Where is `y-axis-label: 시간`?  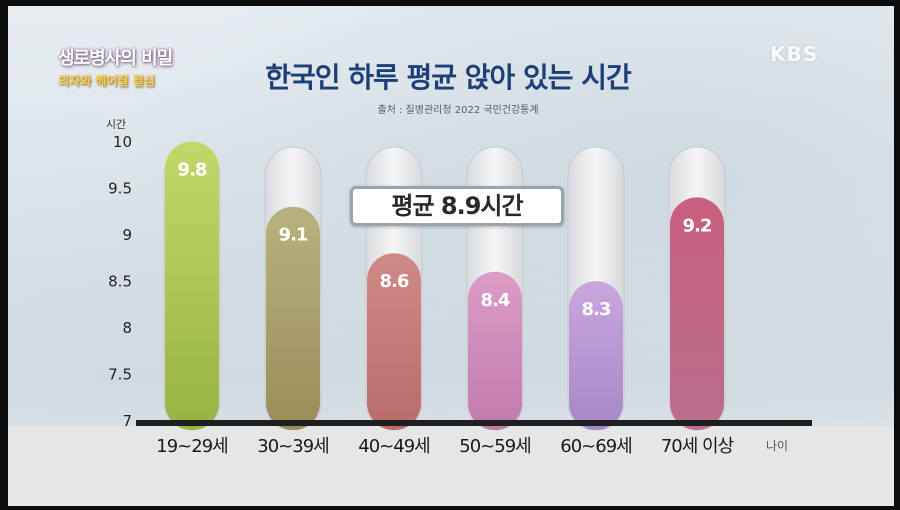 y-axis-label: 시간 is located at coordinates (116, 124).